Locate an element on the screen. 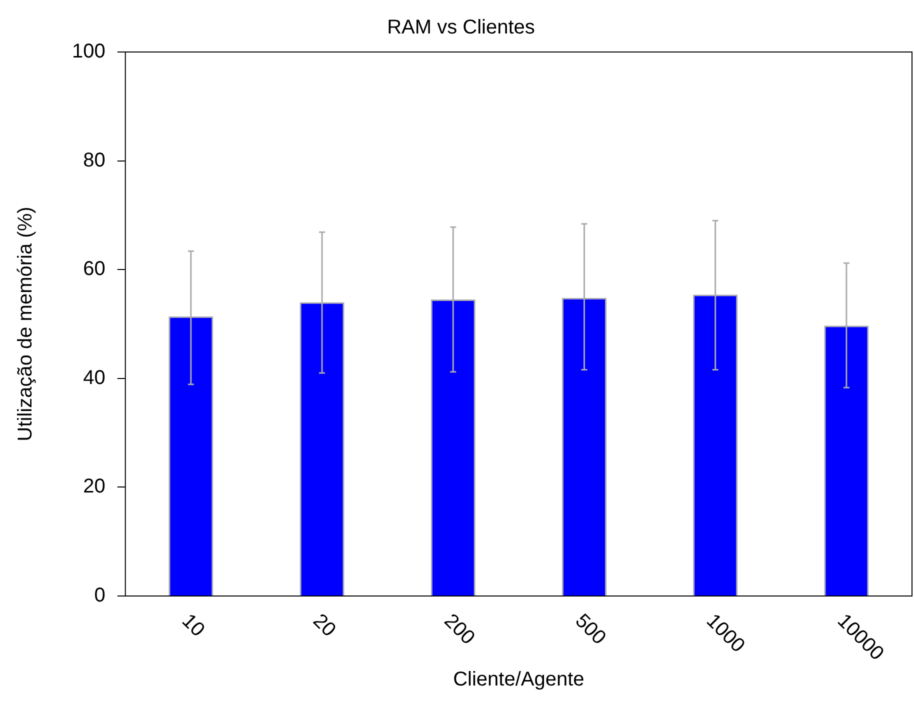 The width and height of the screenshot is (914, 702). x-tick-label: 500 is located at coordinates (590, 630).